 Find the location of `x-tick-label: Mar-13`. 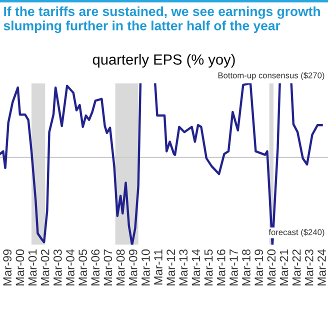

x-tick-label: Mar-13 is located at coordinates (183, 267).